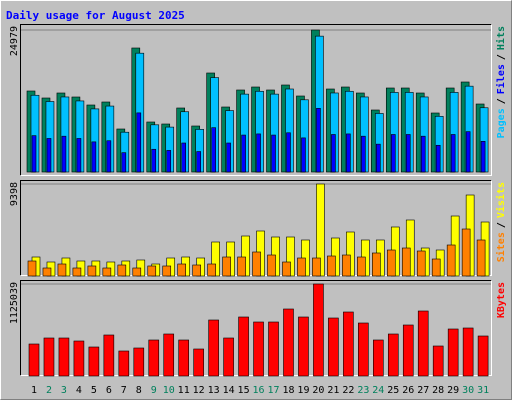 The height and width of the screenshot is (400, 512). What do you see at coordinates (273, 390) in the screenshot?
I see `x-tick-label: 17` at bounding box center [273, 390].